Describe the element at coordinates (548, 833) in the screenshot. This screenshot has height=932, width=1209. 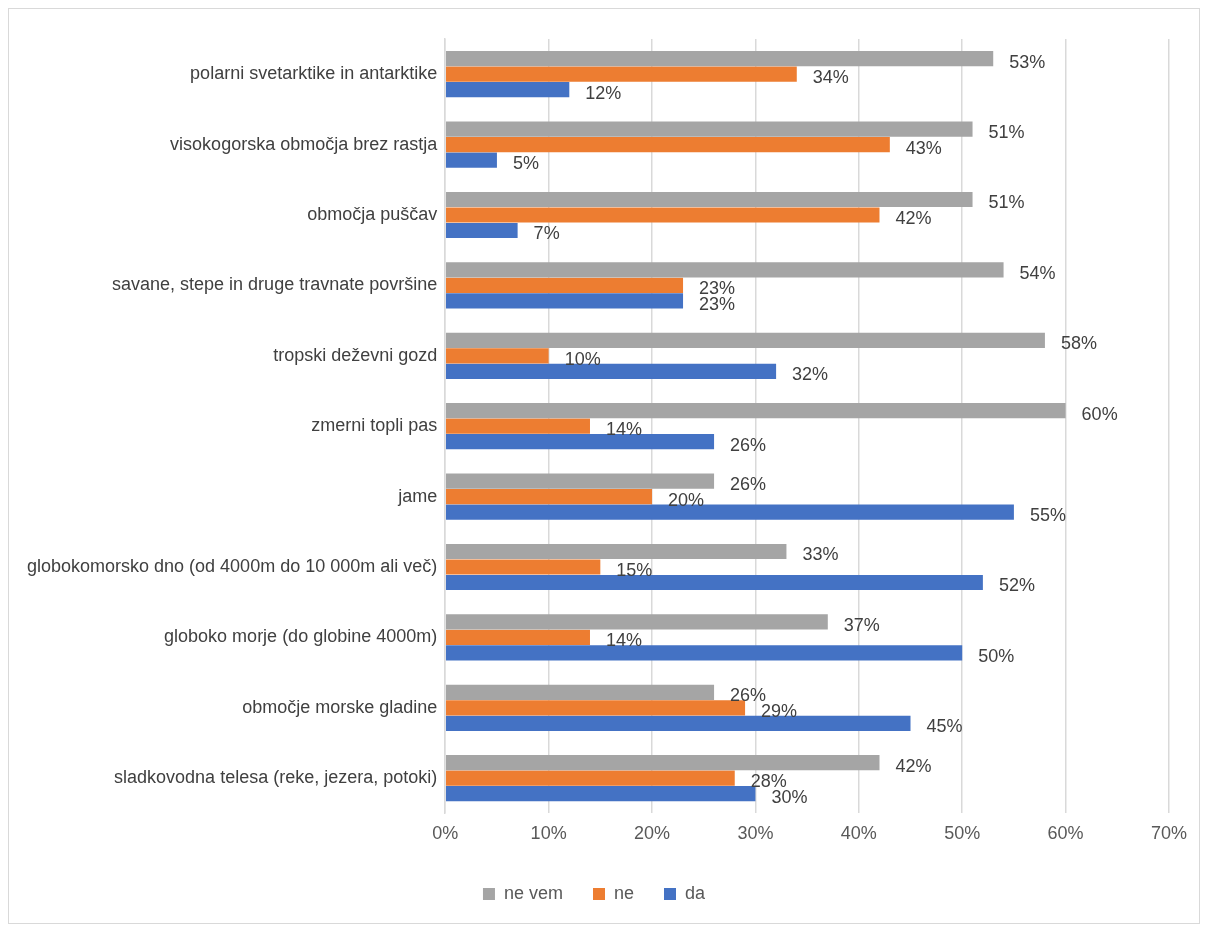
I see `x-tick-label: 10%` at that location.